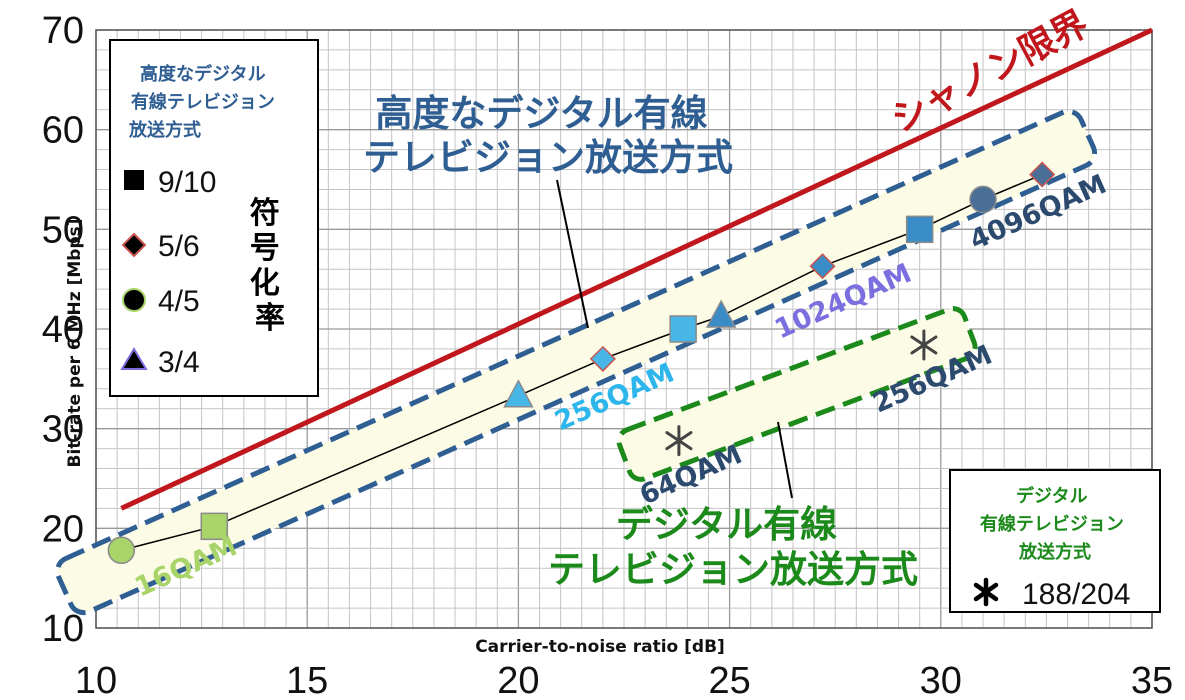 This screenshot has width=1185, height=700. I want to click on x-tick-label: 20, so click(518, 680).